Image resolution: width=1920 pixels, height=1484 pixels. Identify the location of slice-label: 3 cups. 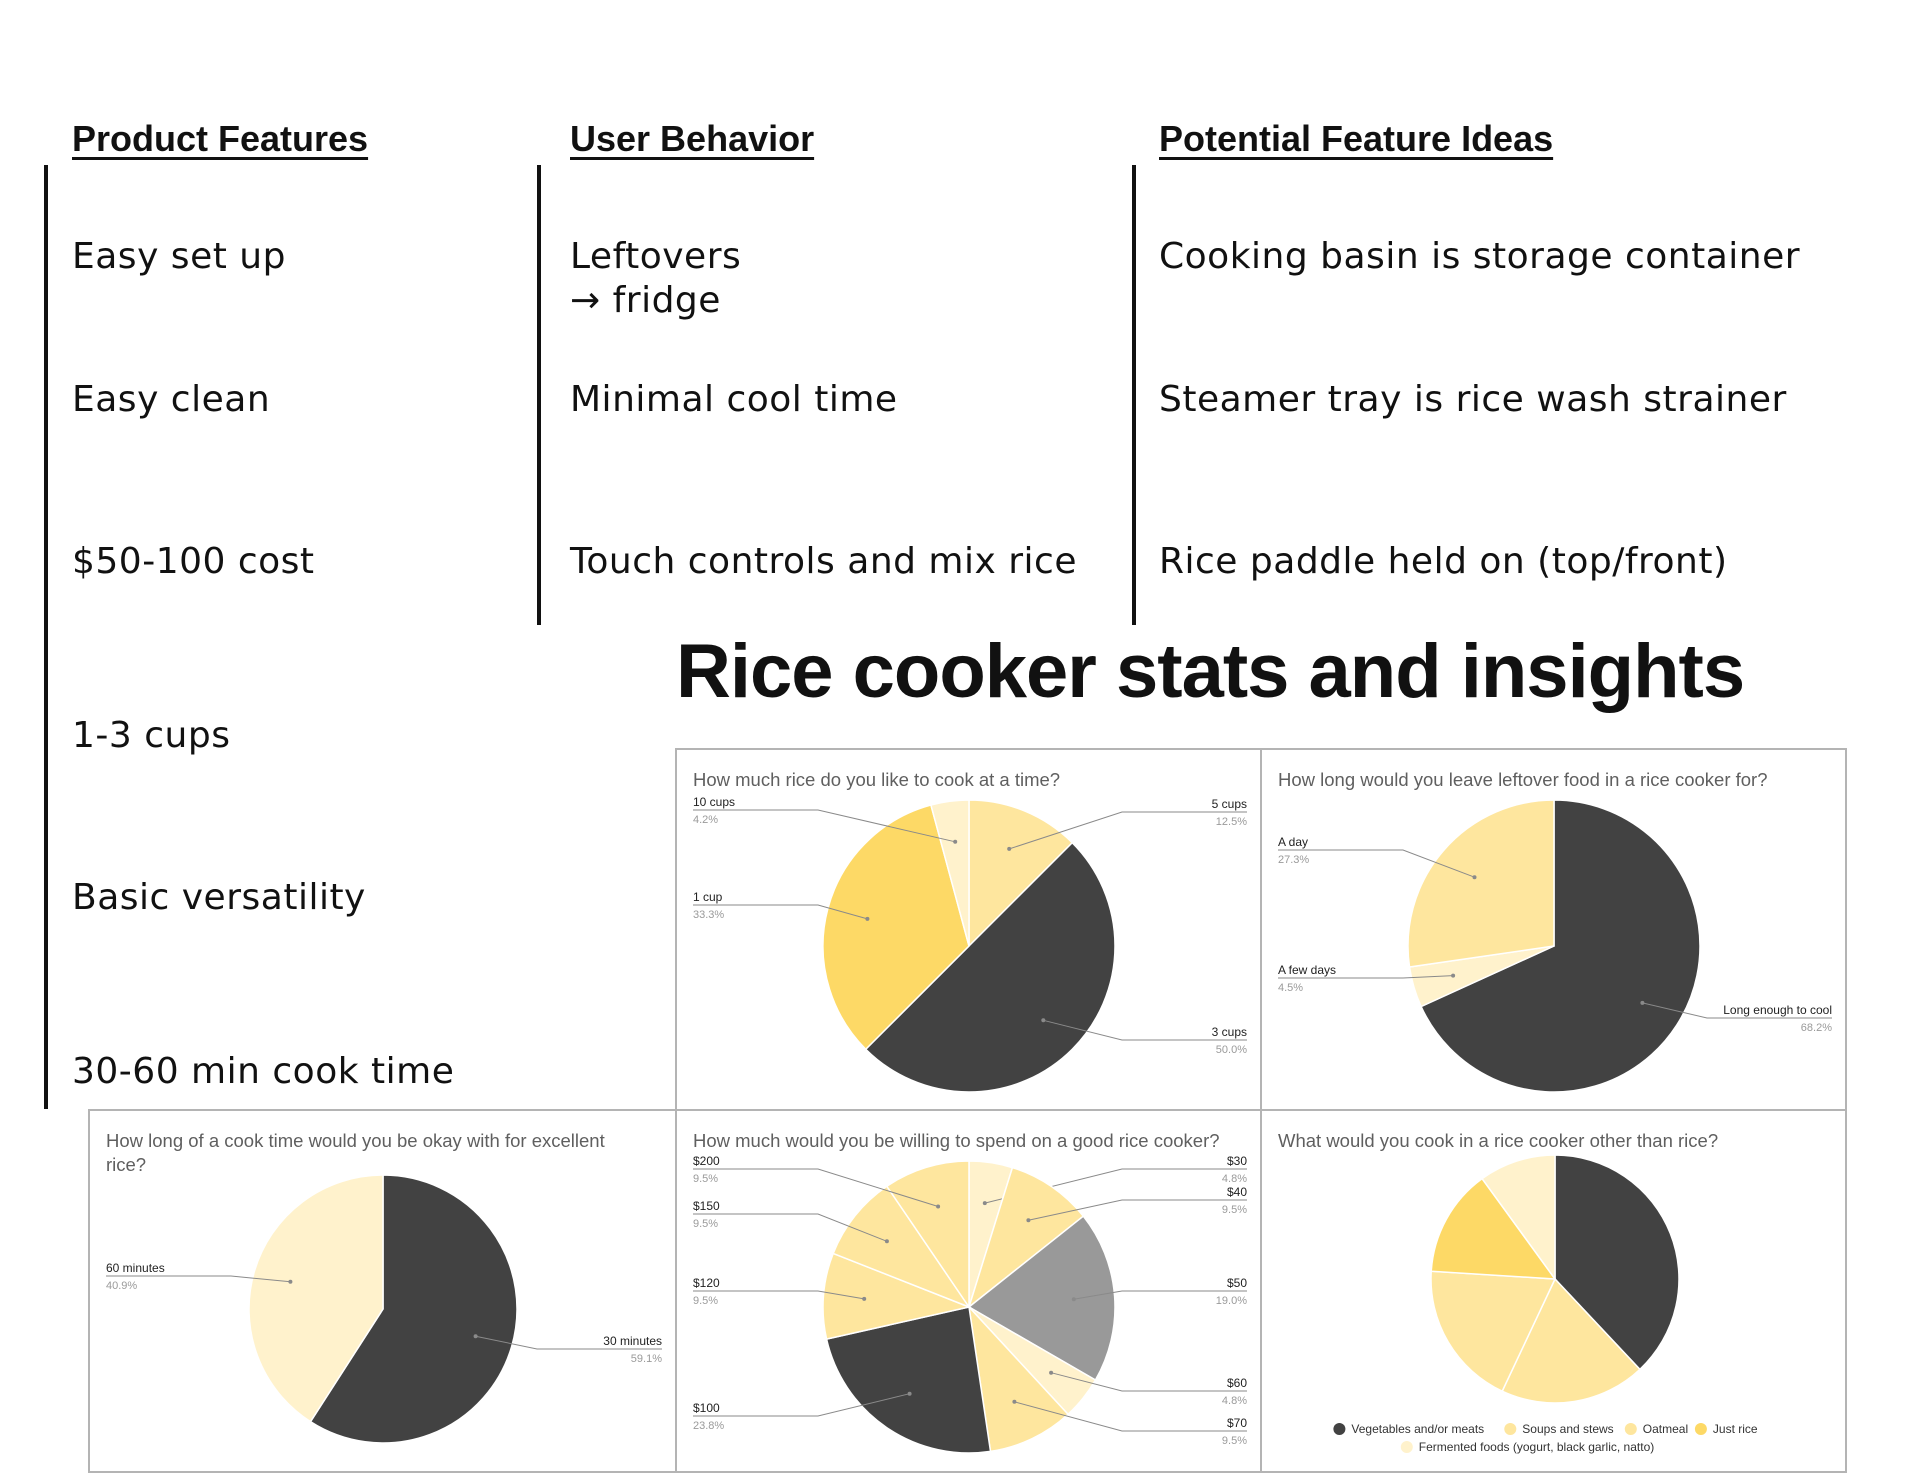
(1229, 1032).